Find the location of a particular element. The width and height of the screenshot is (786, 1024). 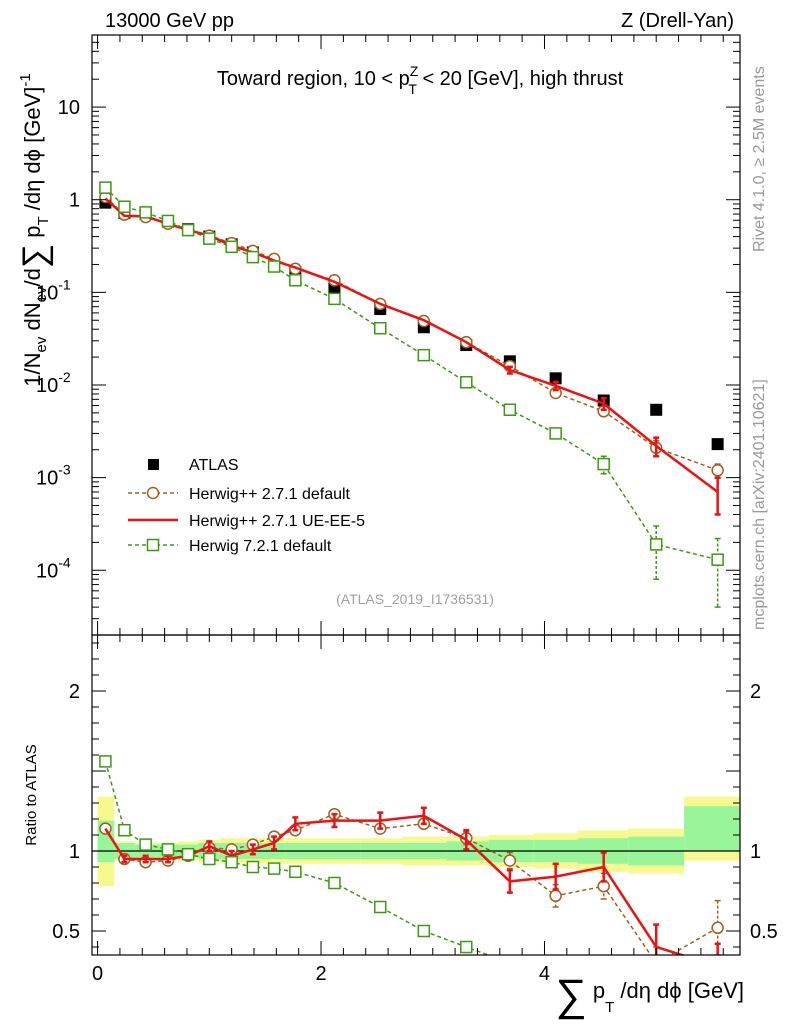

x-tick-label: 0 is located at coordinates (97, 974).